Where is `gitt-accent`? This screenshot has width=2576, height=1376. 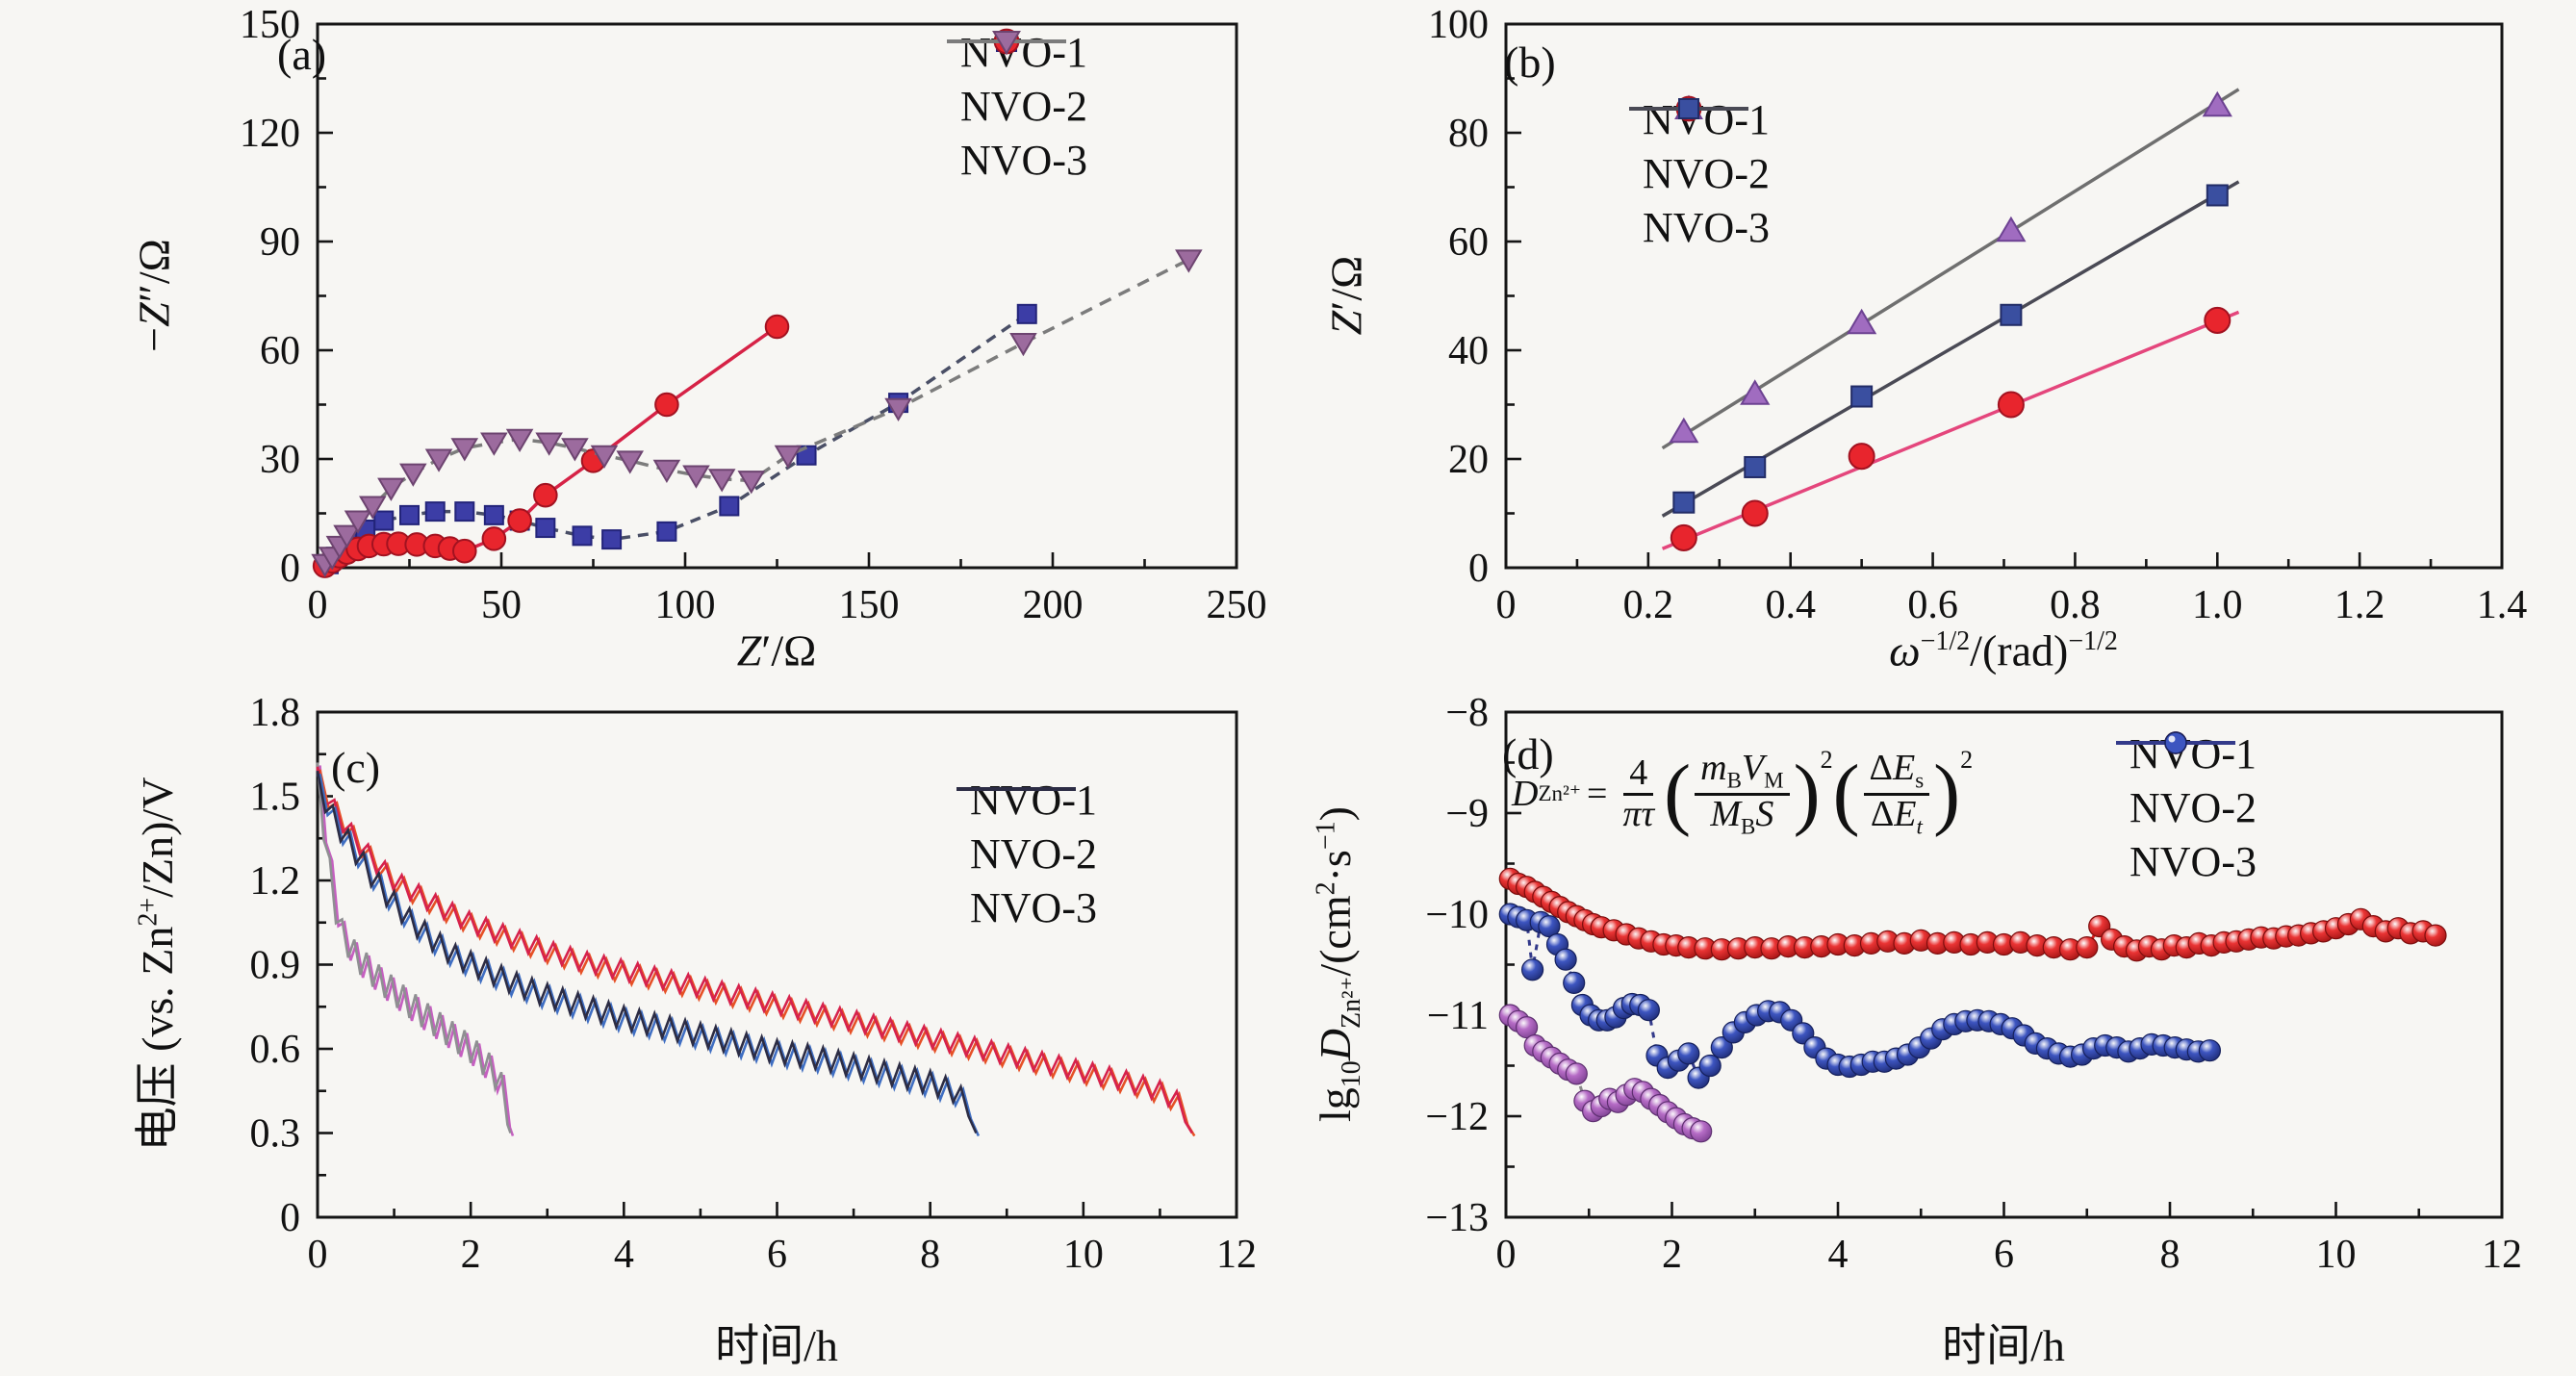 gitt-accent is located at coordinates (650, 955).